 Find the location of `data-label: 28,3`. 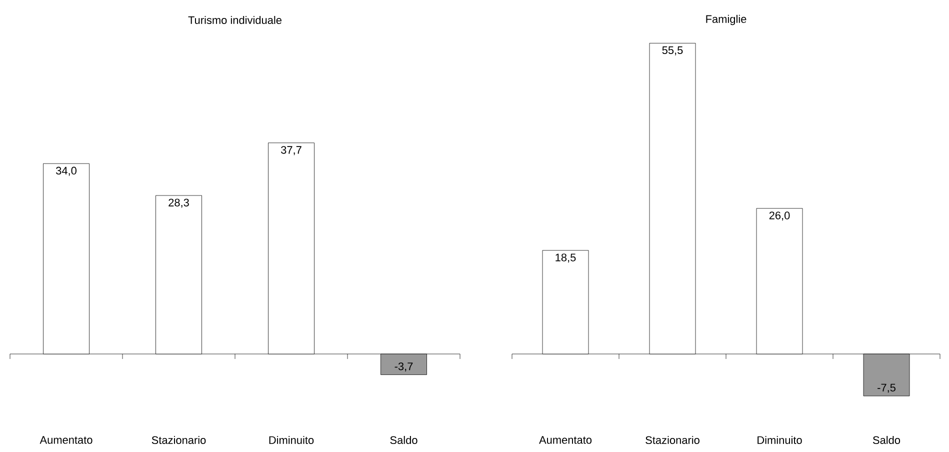

data-label: 28,3 is located at coordinates (178, 203).